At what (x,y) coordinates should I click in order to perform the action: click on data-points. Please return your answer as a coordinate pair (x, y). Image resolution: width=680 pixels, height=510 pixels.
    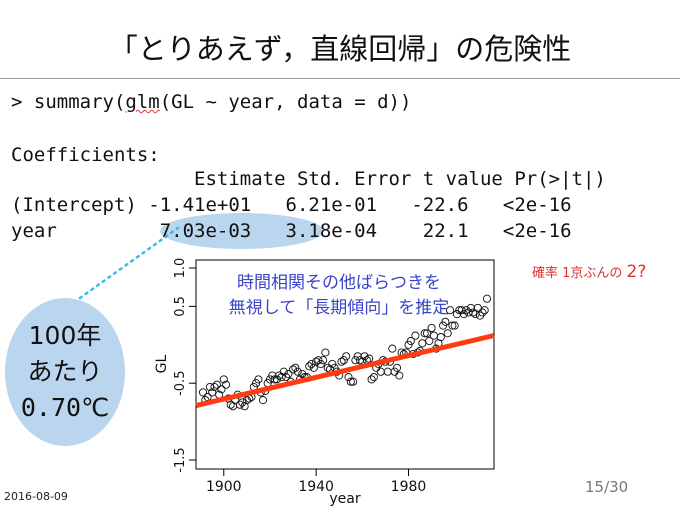
    Looking at the image, I should click on (345, 352).